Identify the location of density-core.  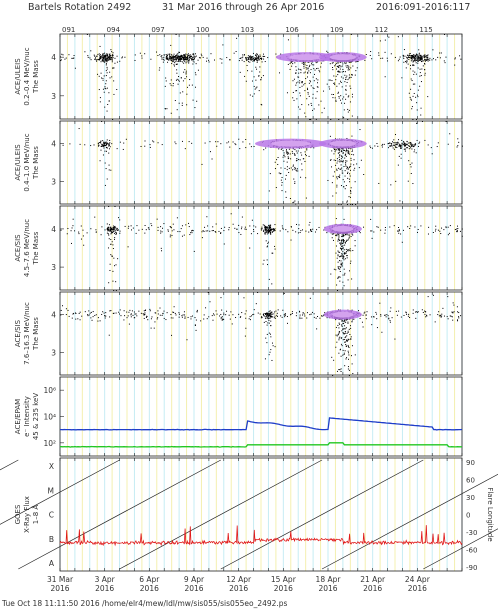
(342, 143).